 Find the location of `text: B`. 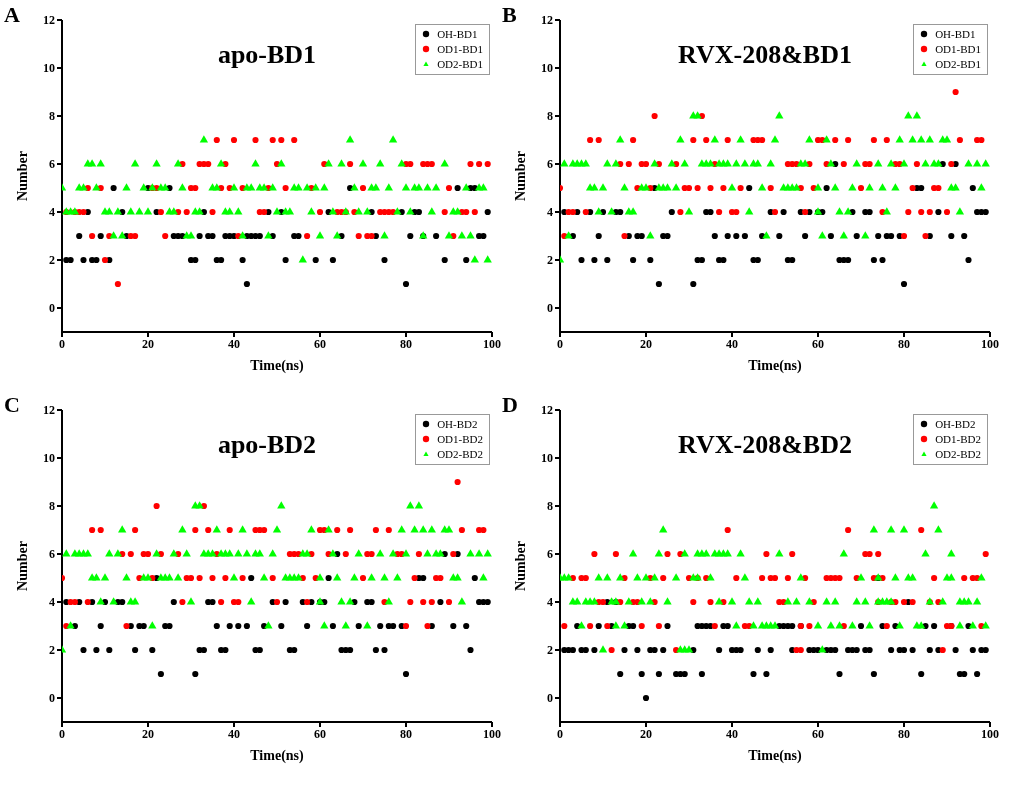

text: B is located at coordinates (509, 15).